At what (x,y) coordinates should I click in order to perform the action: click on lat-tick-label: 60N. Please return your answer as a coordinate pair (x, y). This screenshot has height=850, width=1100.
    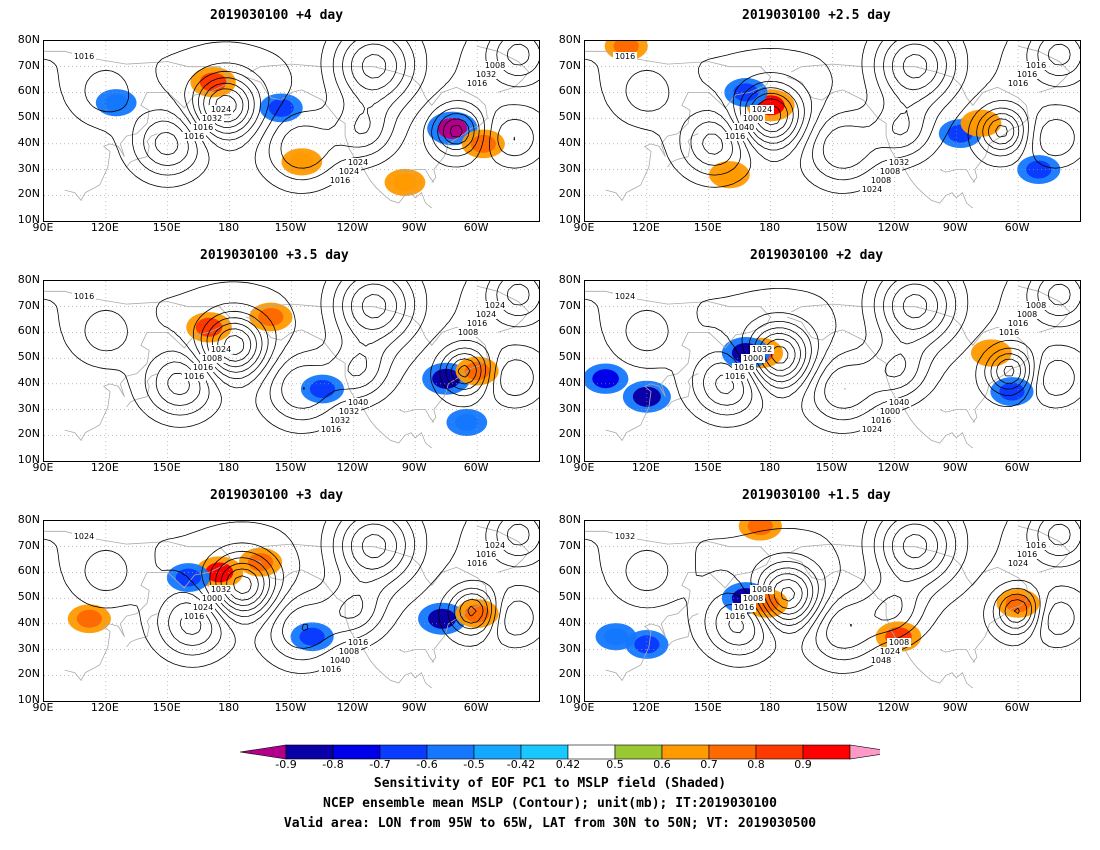
    Looking at the image, I should click on (569, 571).